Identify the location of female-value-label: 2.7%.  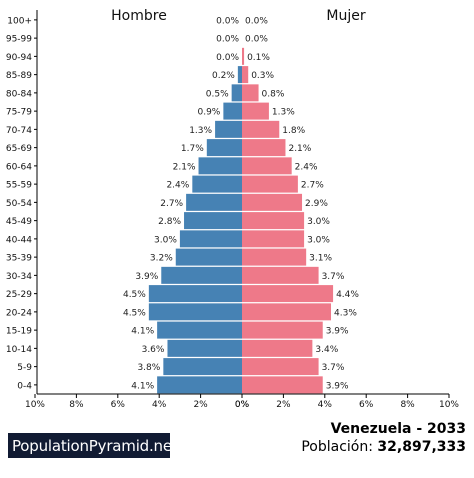
(312, 186).